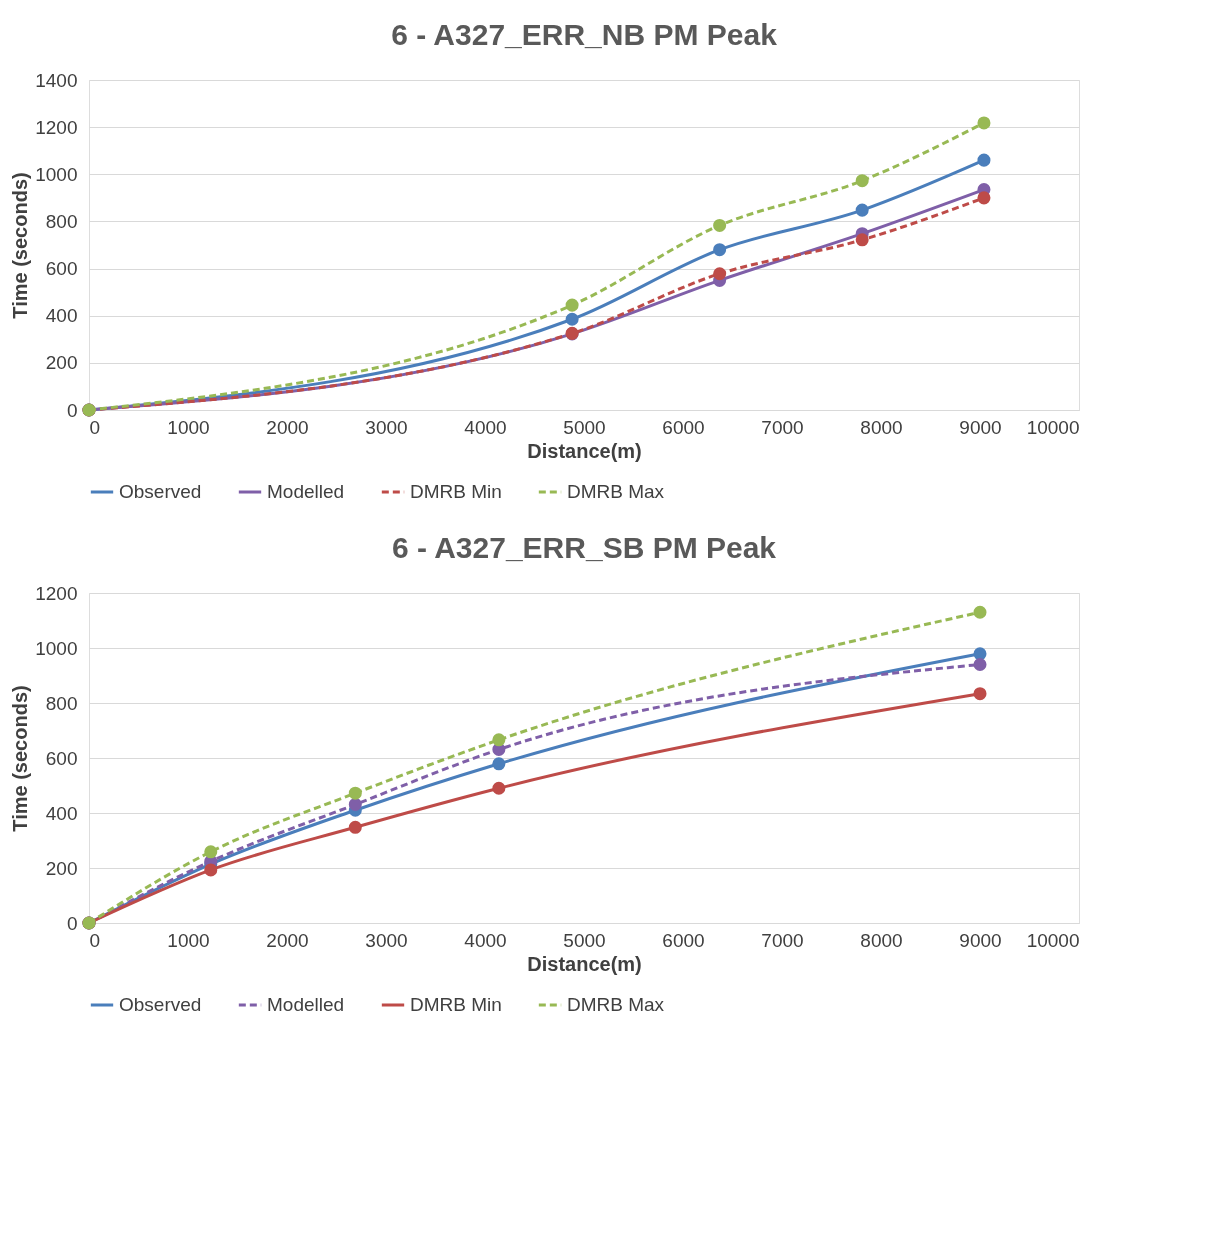  Describe the element at coordinates (584, 34) in the screenshot. I see `chart-title: 6 - A327_ERR_NB PM Peak` at that location.